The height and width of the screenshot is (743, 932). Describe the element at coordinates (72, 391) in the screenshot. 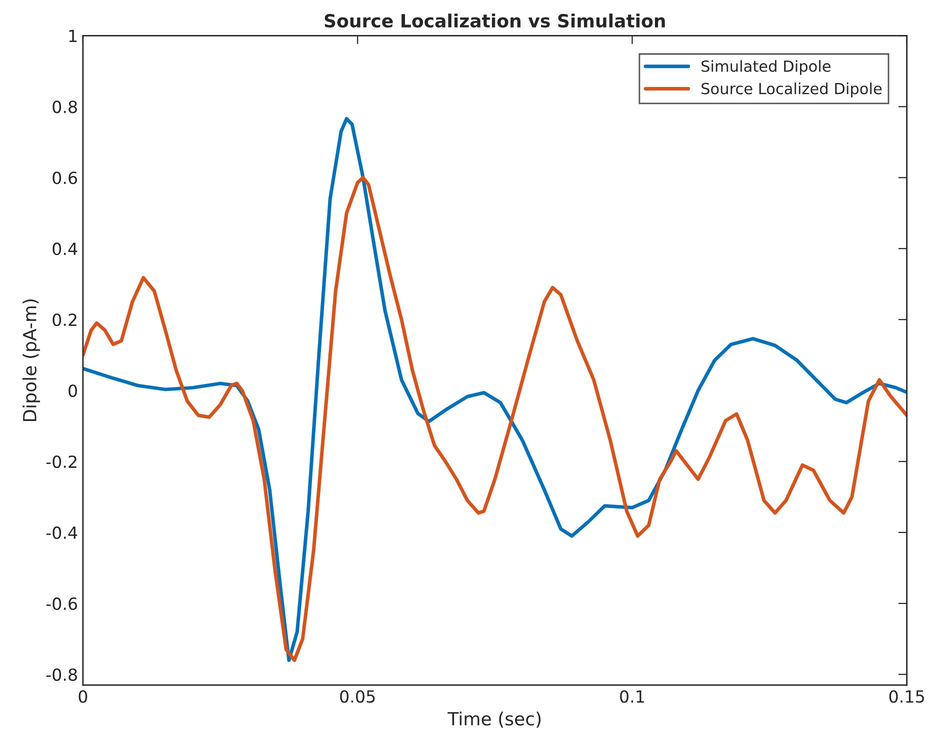

I see `y-tick-label: 0` at that location.